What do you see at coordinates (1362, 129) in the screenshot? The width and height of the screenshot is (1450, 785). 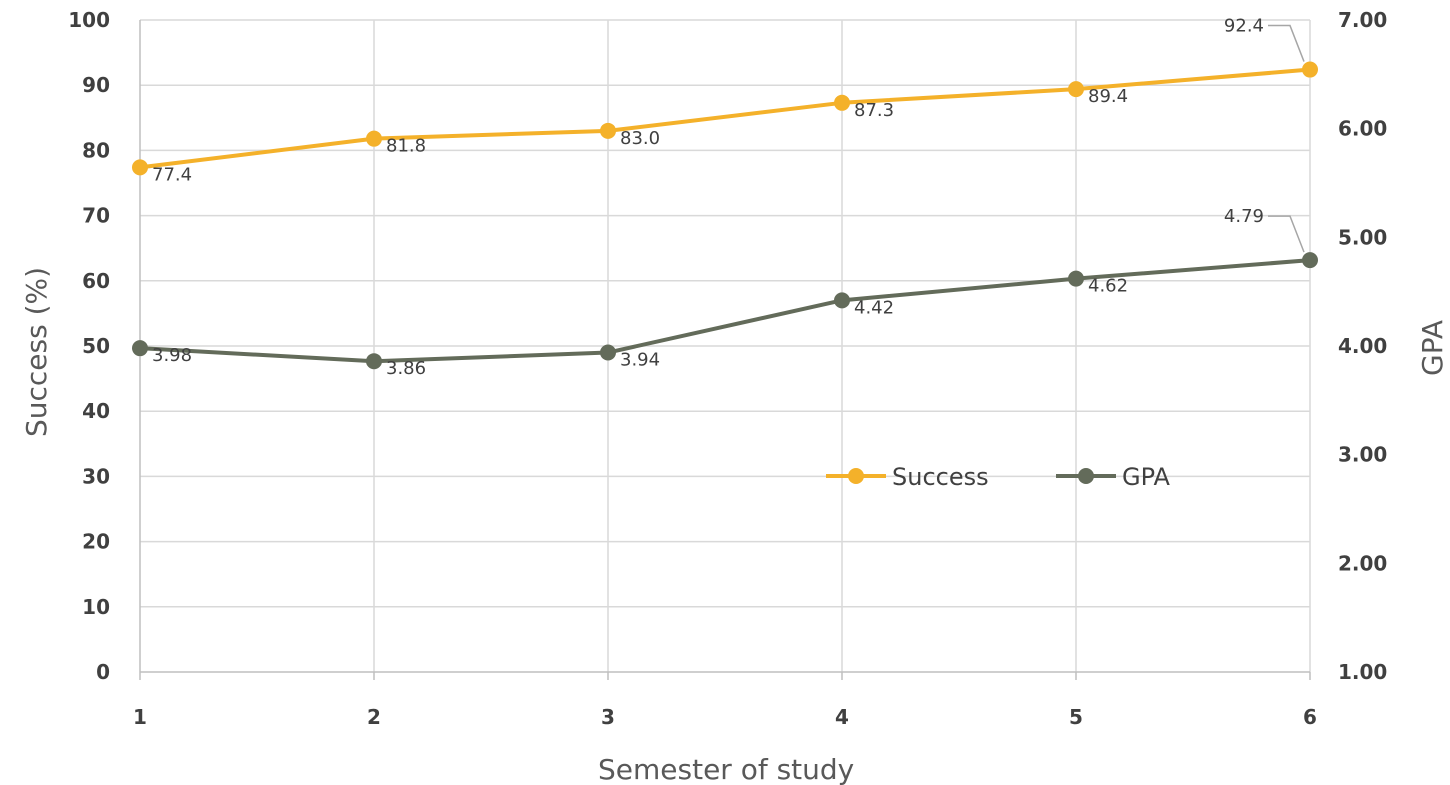 I see `y2-tick-label: 6.00` at bounding box center [1362, 129].